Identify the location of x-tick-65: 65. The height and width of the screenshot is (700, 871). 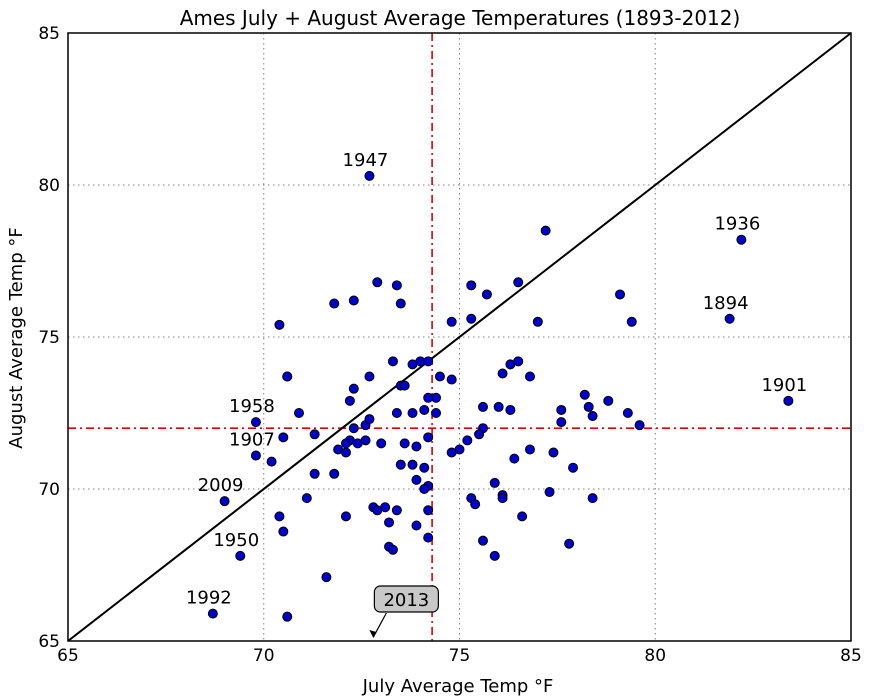
(68, 656).